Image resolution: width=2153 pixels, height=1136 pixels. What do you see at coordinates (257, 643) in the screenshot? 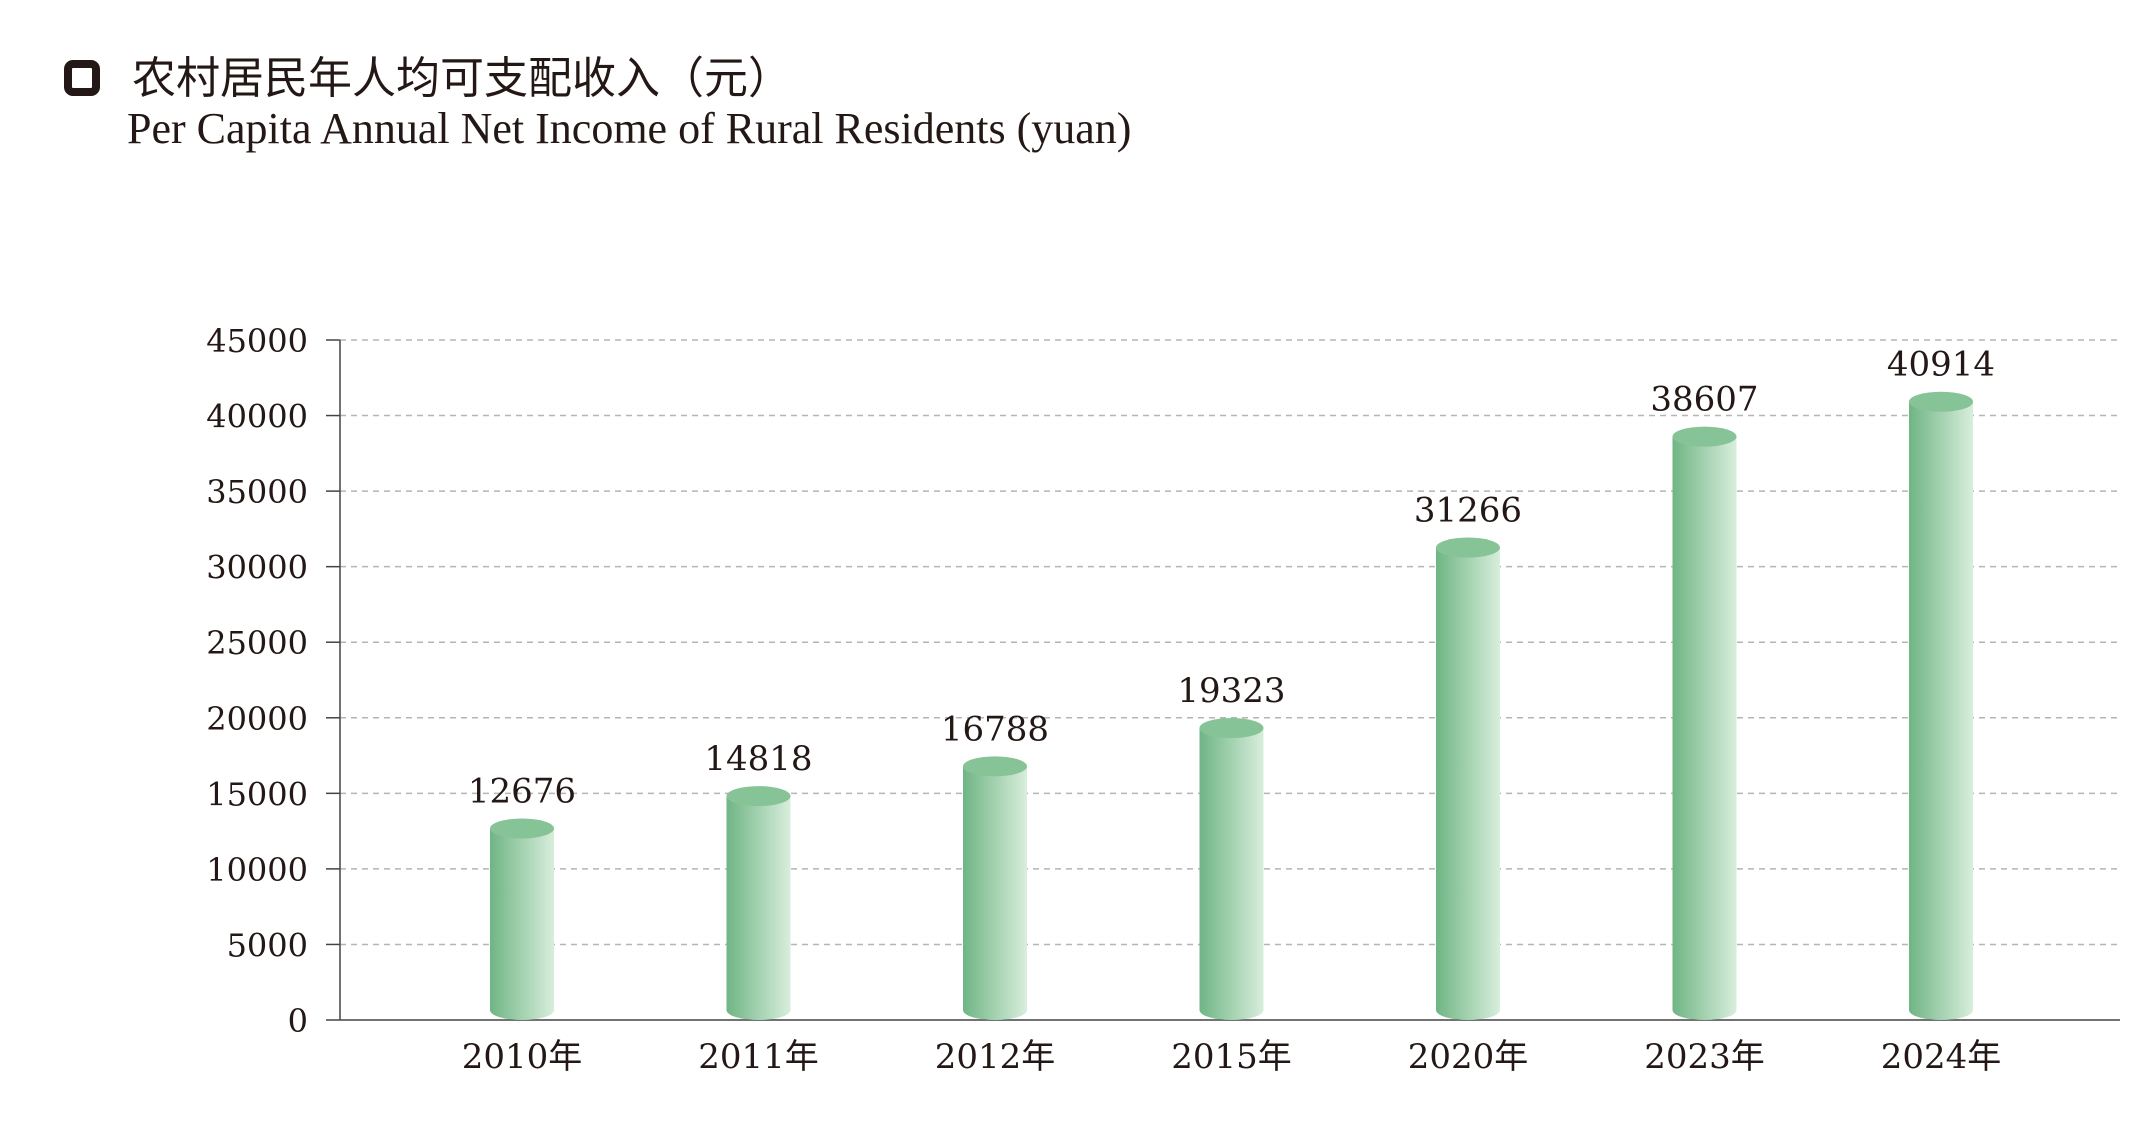
I see `y-tick-label: 25000` at bounding box center [257, 643].